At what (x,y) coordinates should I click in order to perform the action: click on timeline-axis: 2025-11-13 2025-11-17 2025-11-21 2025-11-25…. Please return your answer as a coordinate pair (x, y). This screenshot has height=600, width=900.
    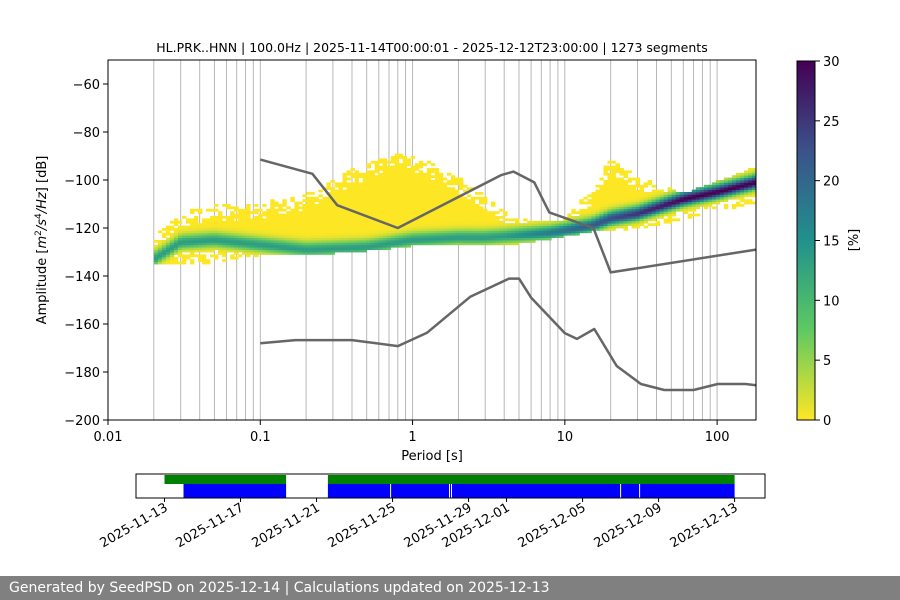
    Looking at the image, I should click on (419, 524).